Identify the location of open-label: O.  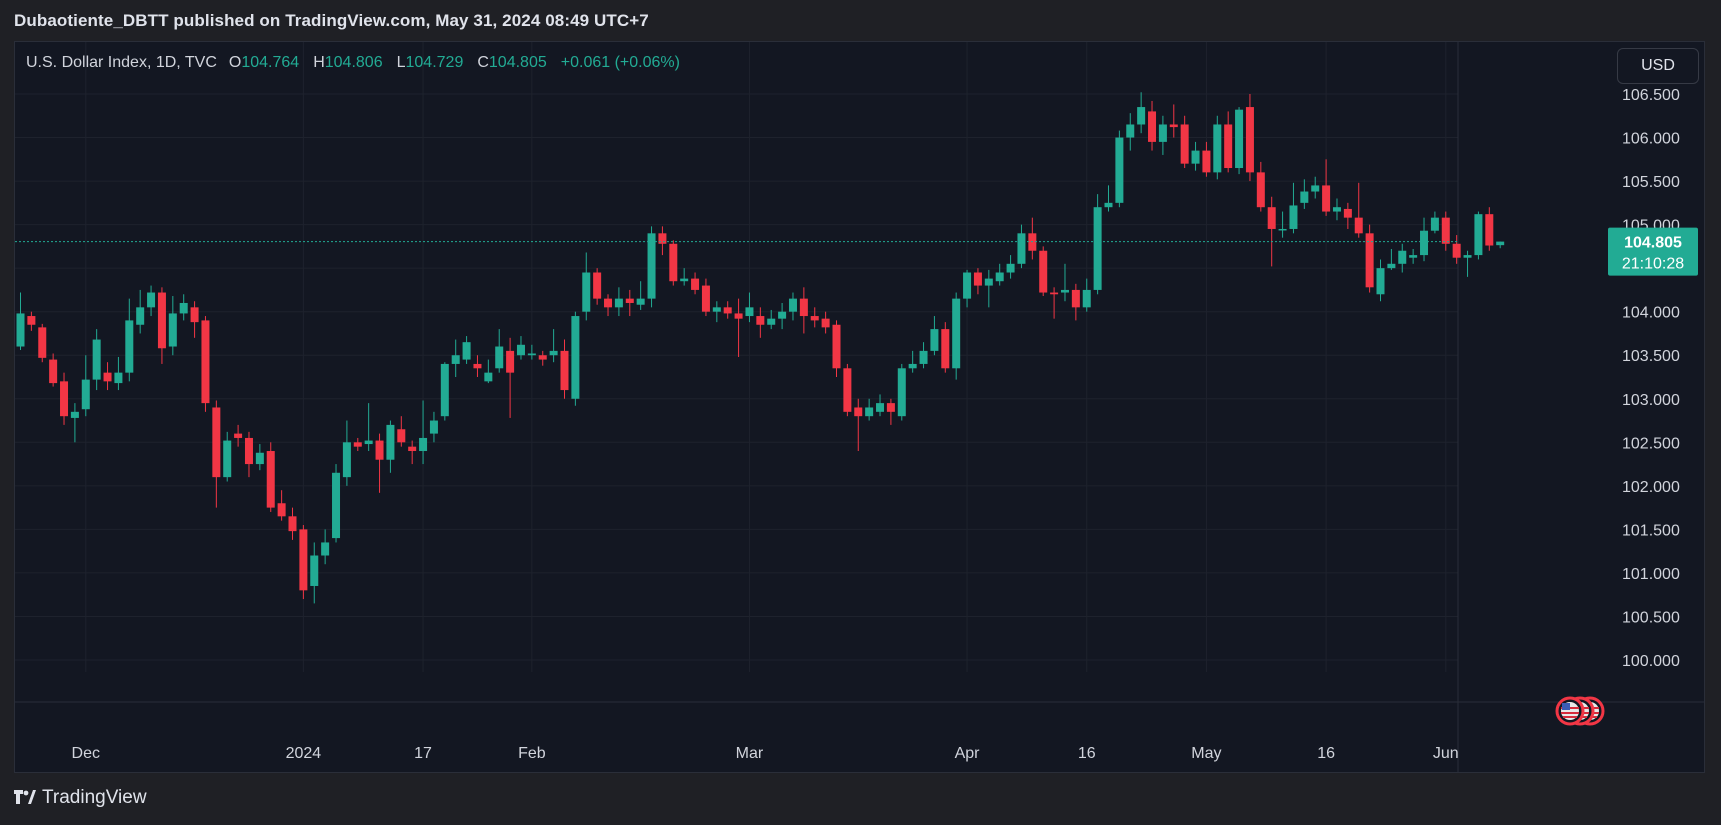
(235, 62).